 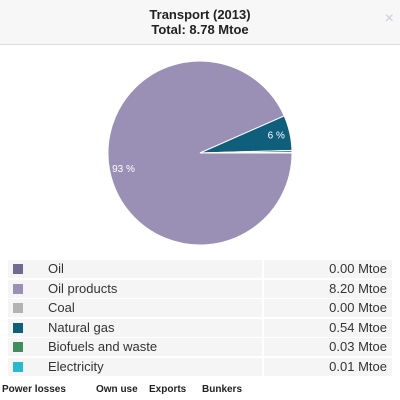 What do you see at coordinates (168, 389) in the screenshot?
I see `footer-link: Exports` at bounding box center [168, 389].